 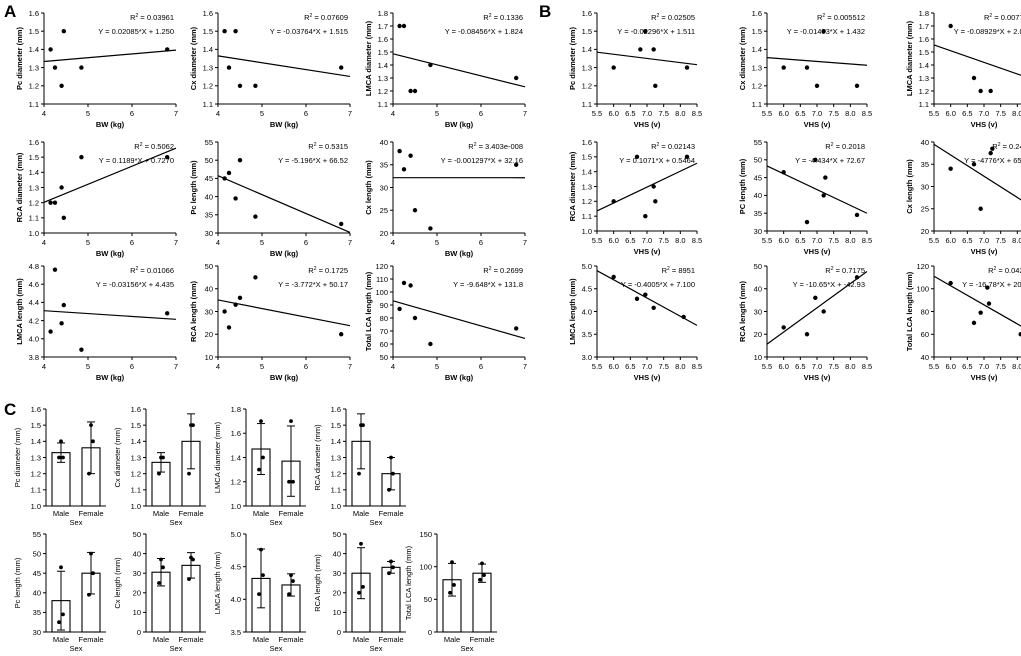 I want to click on y-tick-label: 20, so click(x=925, y=231).